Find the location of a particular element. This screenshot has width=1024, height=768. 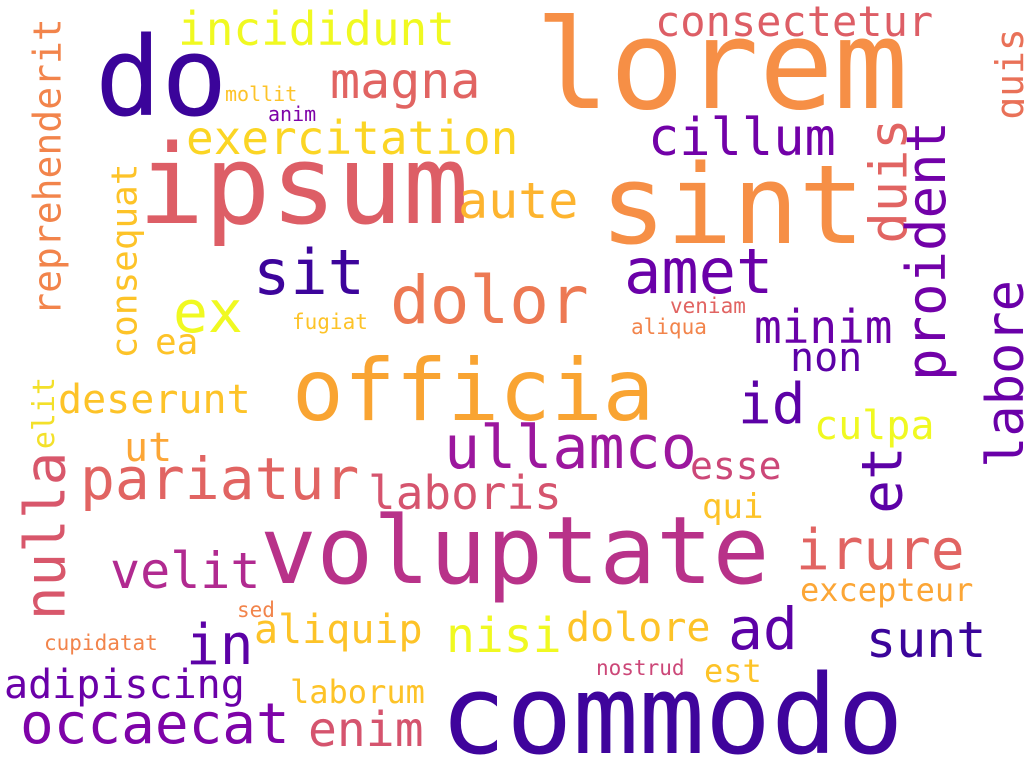

word-commodo: commodo is located at coordinates (672, 709).